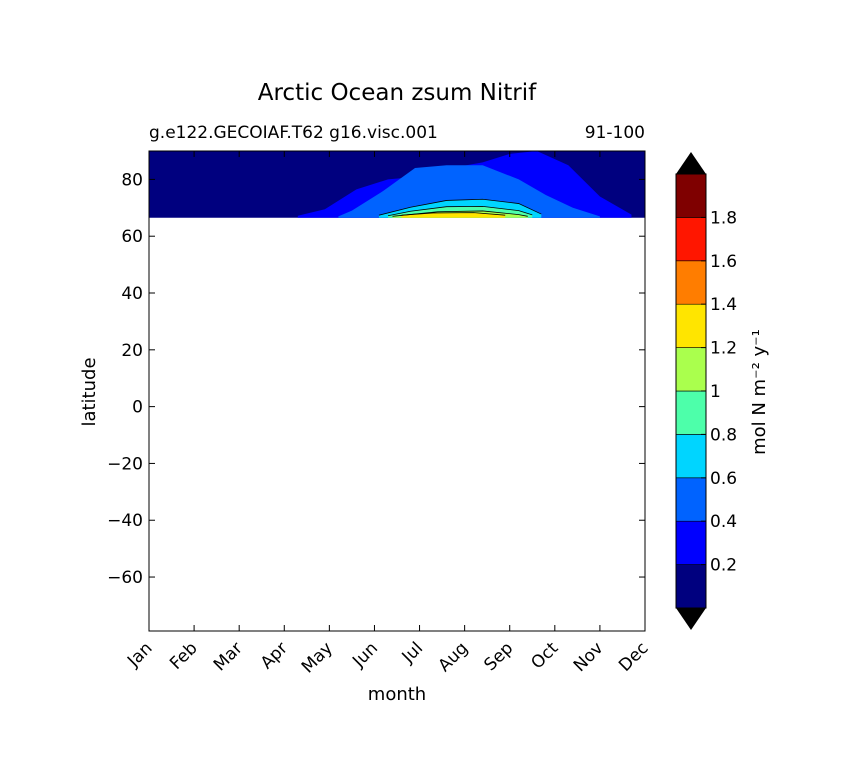 The height and width of the screenshot is (783, 852). I want to click on data-bands, so click(397, 184).